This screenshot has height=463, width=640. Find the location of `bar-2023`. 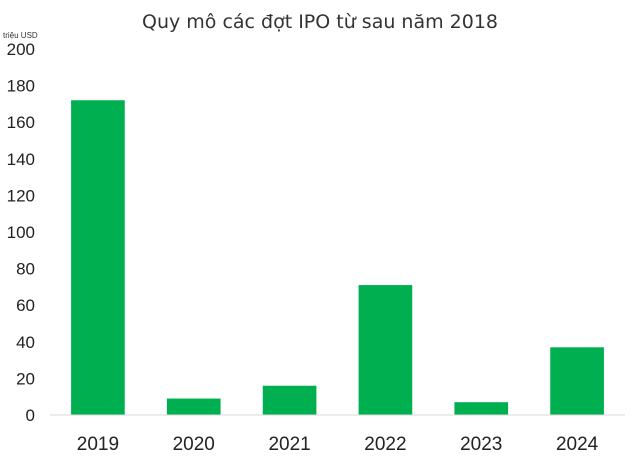

bar-2023 is located at coordinates (481, 408).